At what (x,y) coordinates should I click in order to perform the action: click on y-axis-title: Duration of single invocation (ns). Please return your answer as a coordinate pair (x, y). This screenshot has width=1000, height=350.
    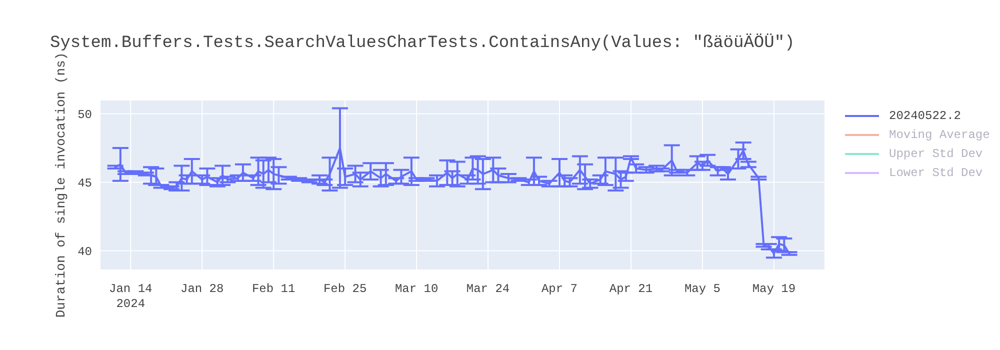
    Looking at the image, I should click on (61, 185).